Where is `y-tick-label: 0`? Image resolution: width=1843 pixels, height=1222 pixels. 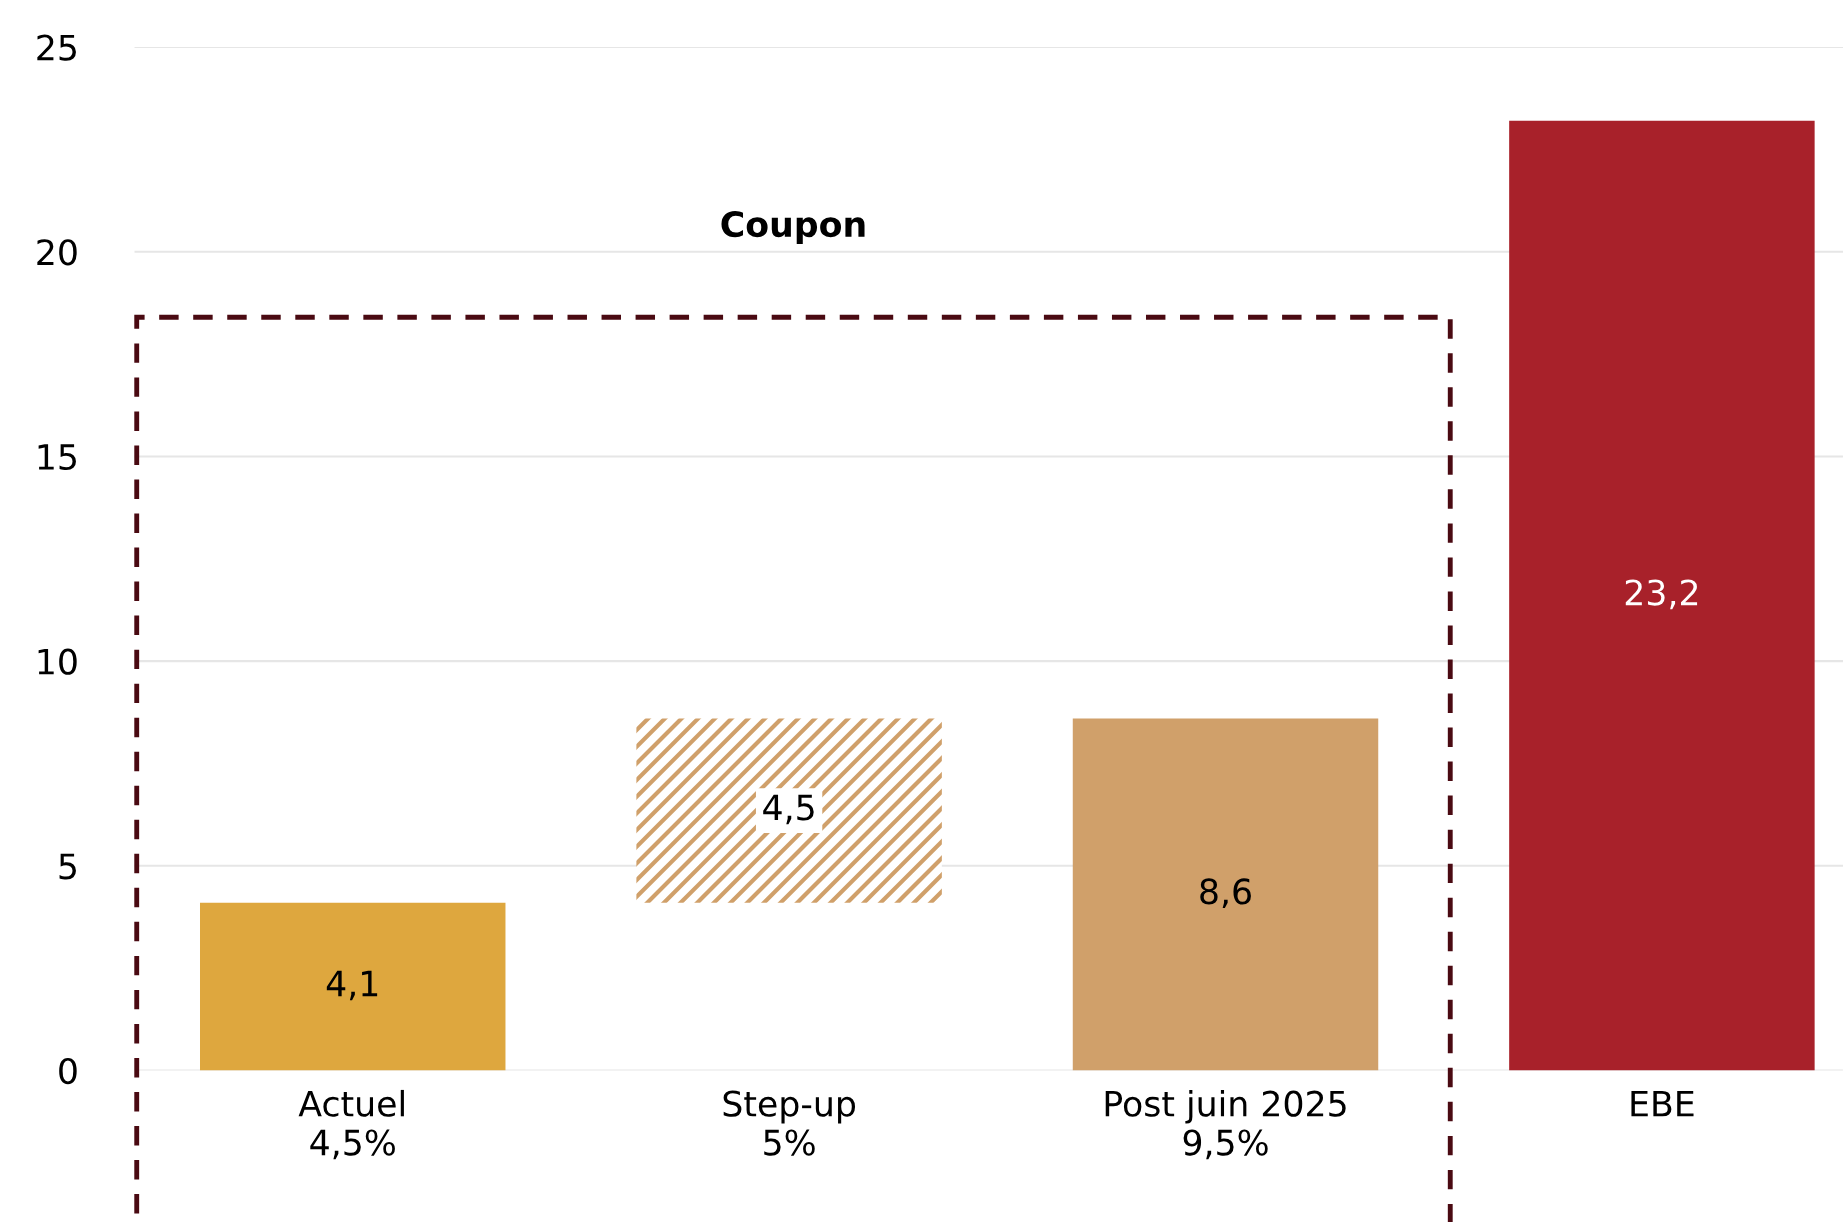 y-tick-label: 0 is located at coordinates (68, 1071).